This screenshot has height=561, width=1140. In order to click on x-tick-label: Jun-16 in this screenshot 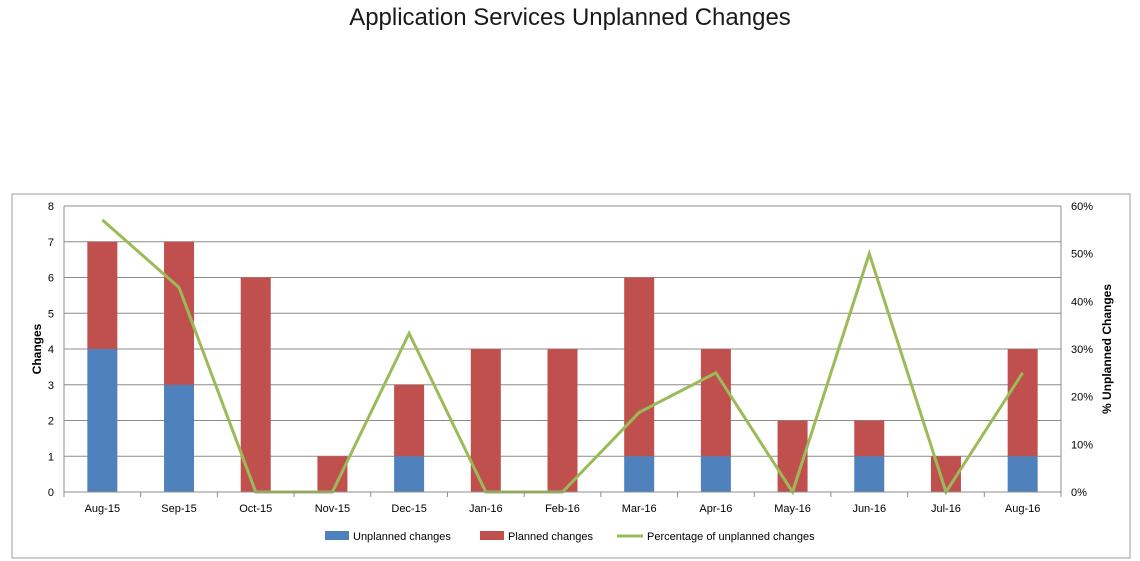, I will do `click(869, 509)`.